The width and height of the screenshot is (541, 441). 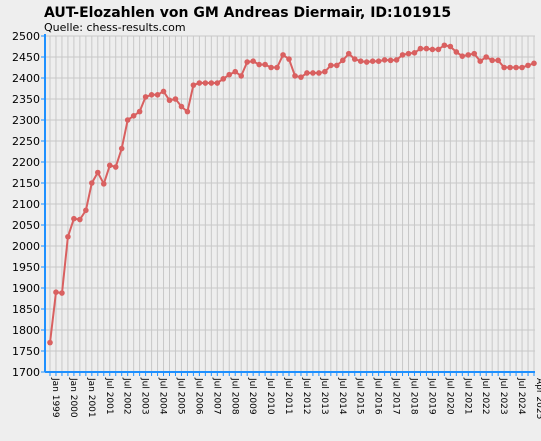 What do you see at coordinates (26, 162) in the screenshot?
I see `y-tick-label: 2200` at bounding box center [26, 162].